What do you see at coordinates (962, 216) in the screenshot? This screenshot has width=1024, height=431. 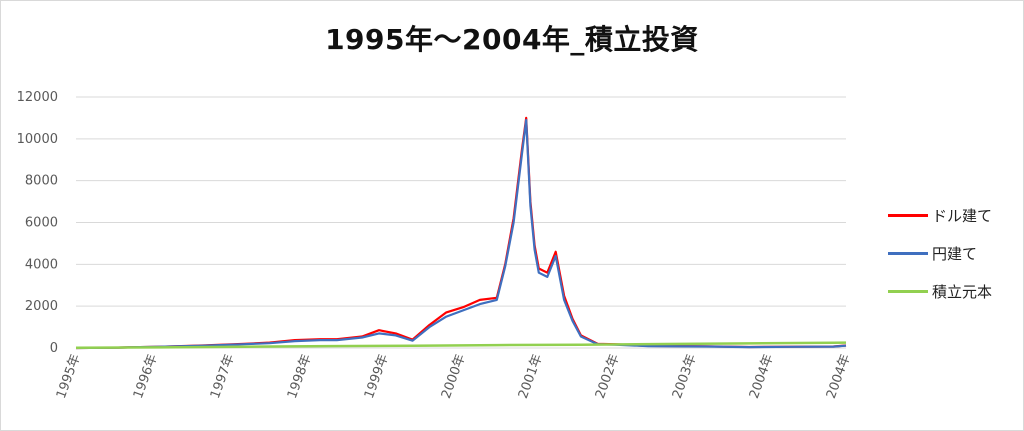 I see `legend-label: ドル建て` at bounding box center [962, 216].